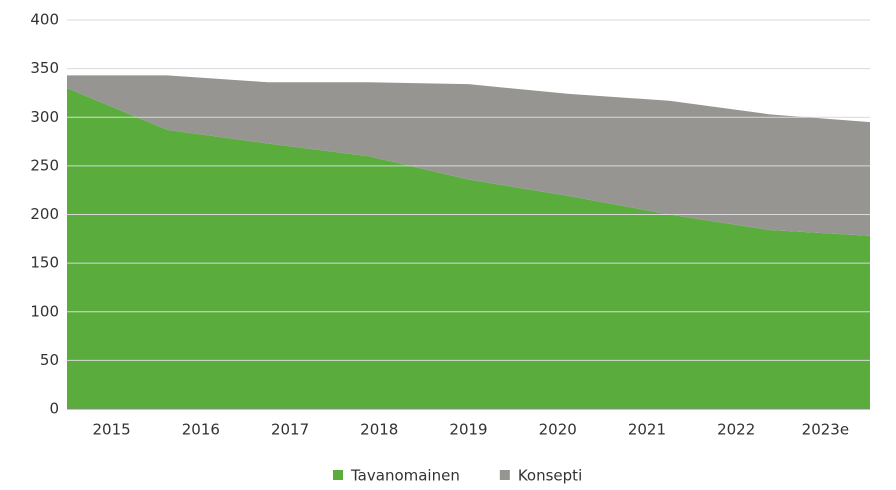 The height and width of the screenshot is (490, 896). What do you see at coordinates (379, 430) in the screenshot?
I see `x-tick-label: 2018` at bounding box center [379, 430].